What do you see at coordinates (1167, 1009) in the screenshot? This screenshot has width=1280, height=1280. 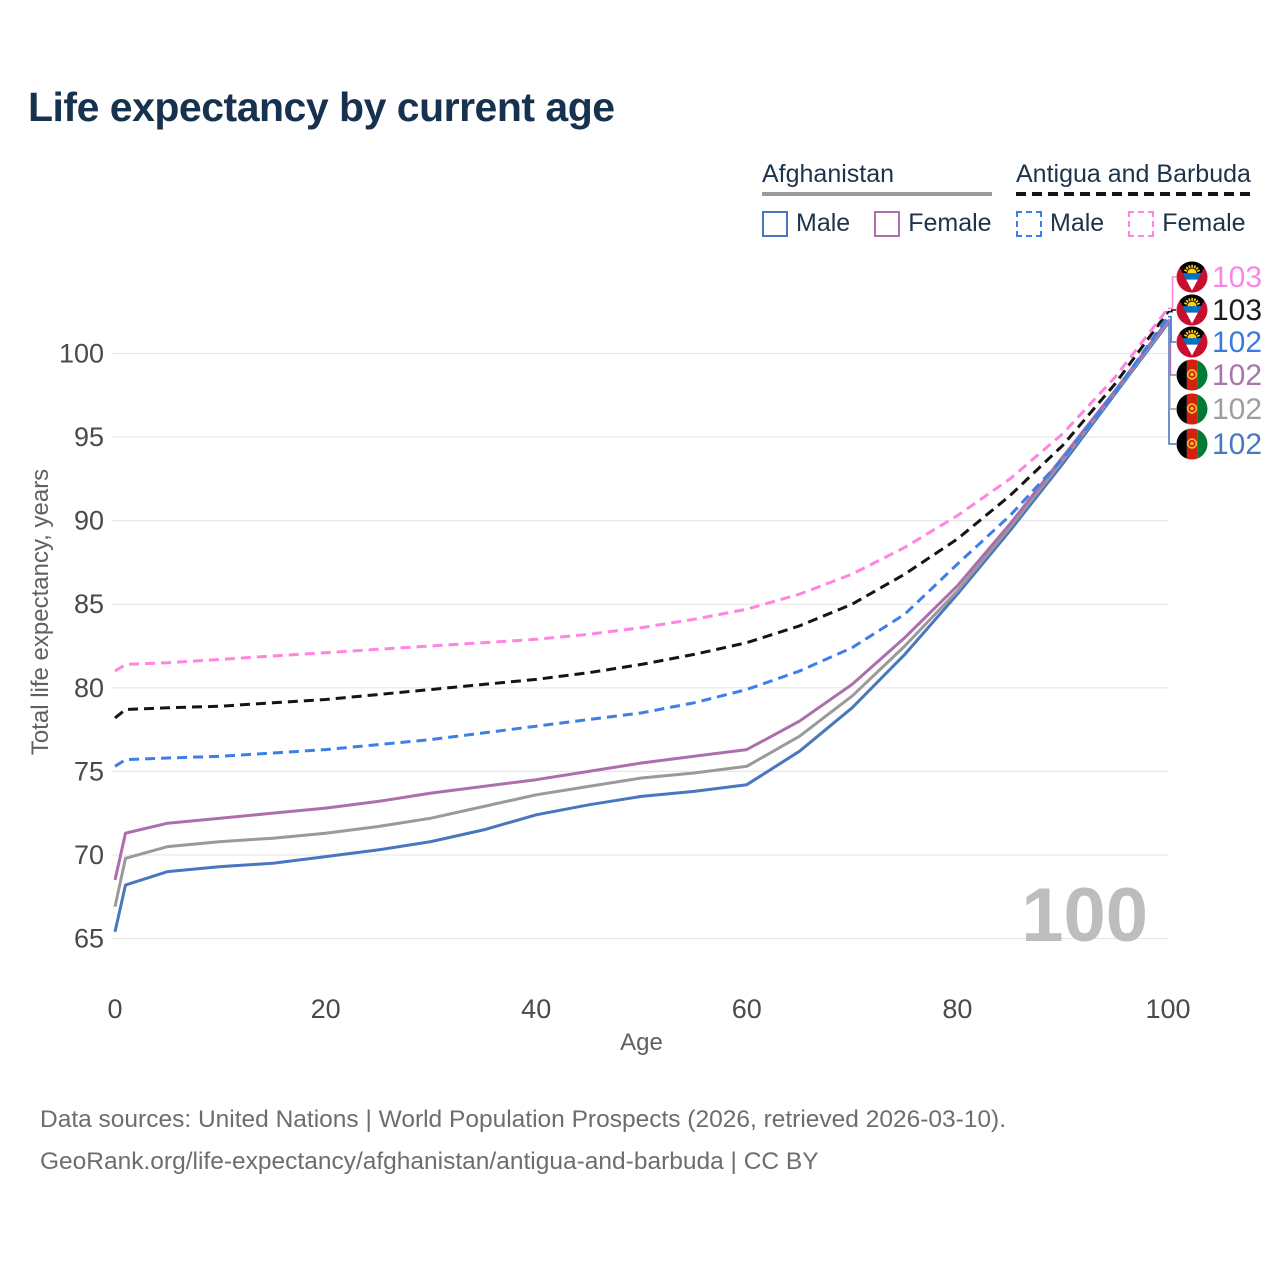 I see `x-tick-label: 100` at bounding box center [1167, 1009].